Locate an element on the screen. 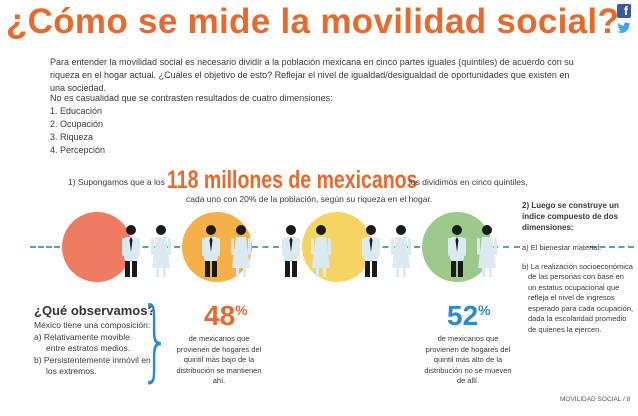  dimension-item: 3. Riqueza is located at coordinates (72, 137).